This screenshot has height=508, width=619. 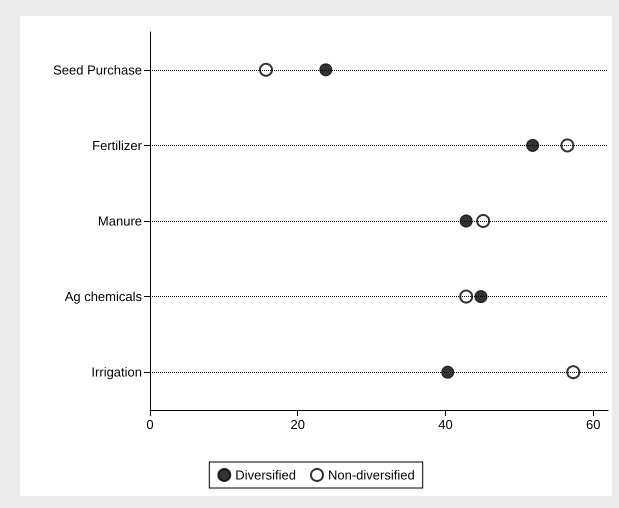 What do you see at coordinates (265, 475) in the screenshot?
I see `legend-label: Diversified` at bounding box center [265, 475].